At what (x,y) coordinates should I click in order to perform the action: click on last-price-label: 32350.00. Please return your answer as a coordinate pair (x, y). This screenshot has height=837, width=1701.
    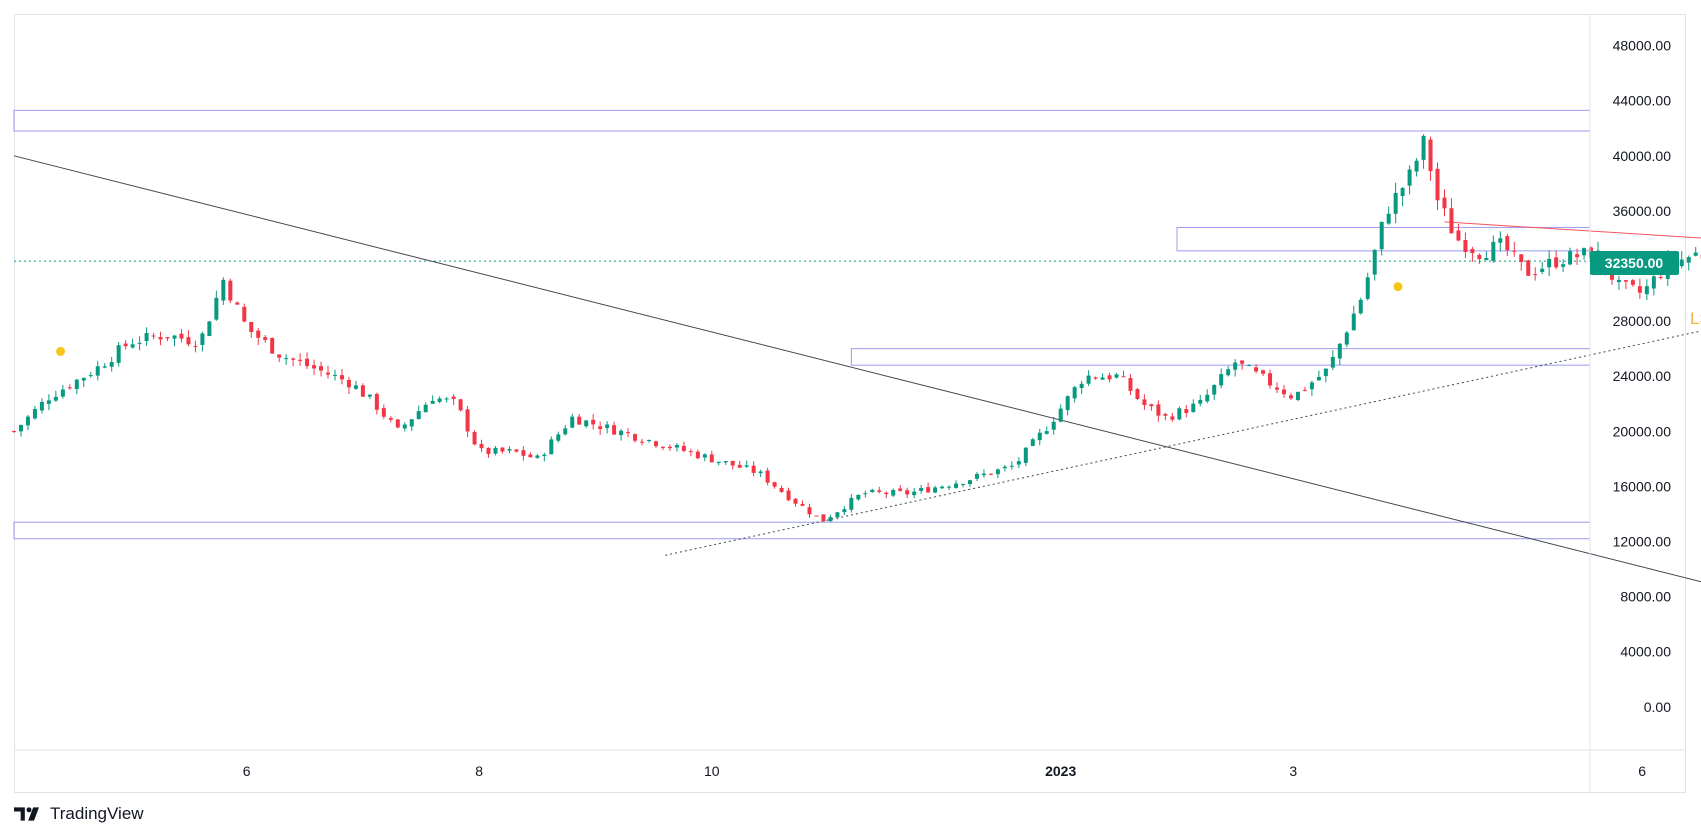
    Looking at the image, I should click on (1634, 263).